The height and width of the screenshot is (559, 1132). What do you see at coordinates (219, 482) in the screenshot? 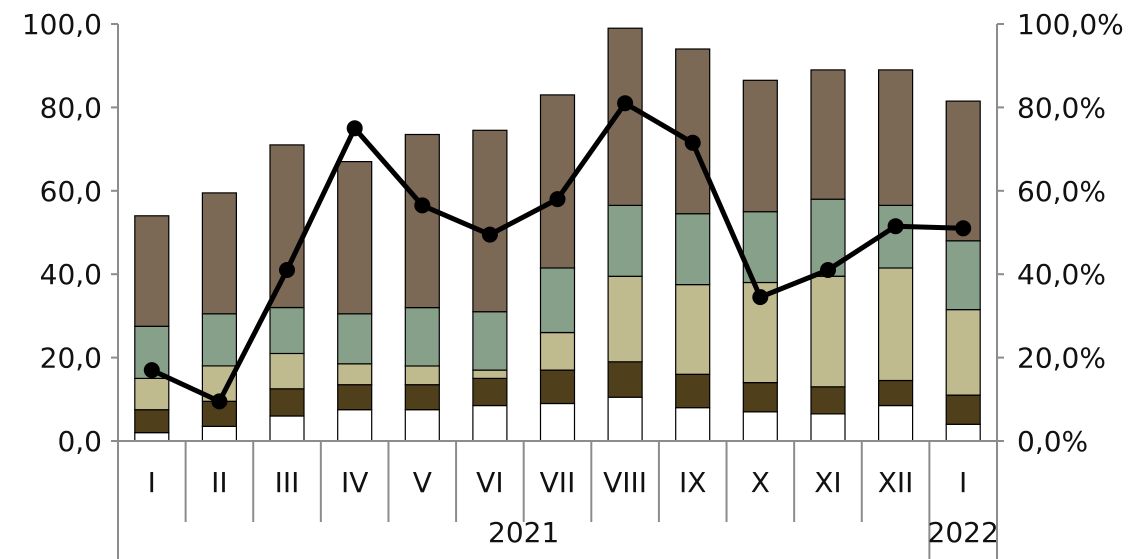
I see `category-label: II` at bounding box center [219, 482].